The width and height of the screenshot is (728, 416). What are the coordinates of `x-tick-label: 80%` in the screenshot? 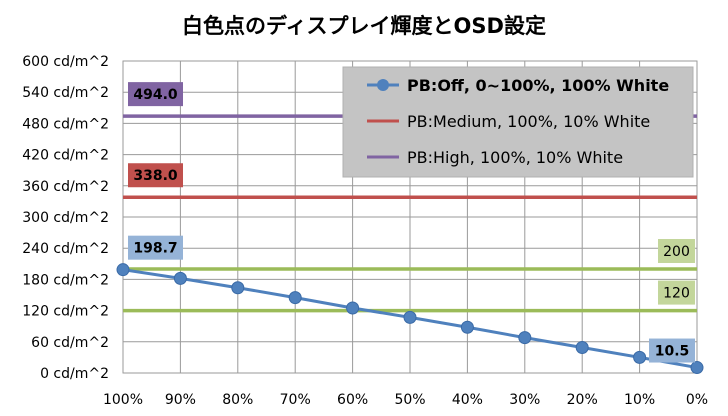 It's located at (237, 400).